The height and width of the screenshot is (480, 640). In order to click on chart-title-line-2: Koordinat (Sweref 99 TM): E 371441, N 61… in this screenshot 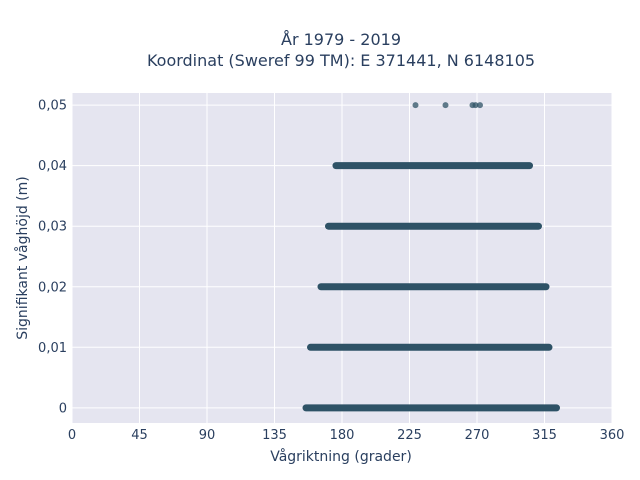, I will do `click(341, 60)`.